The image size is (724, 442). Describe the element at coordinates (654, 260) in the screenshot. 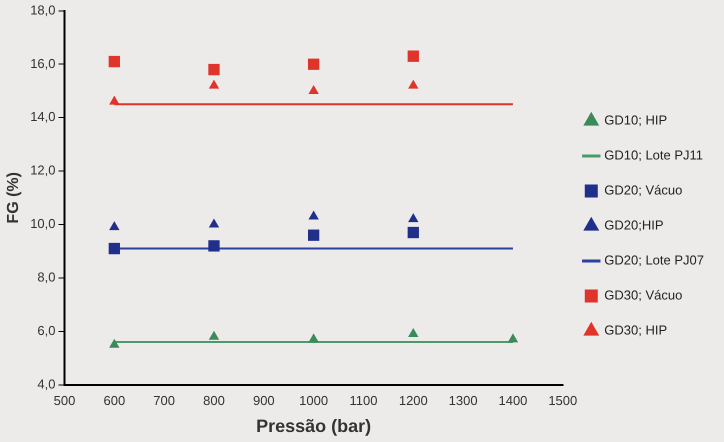

I see `legend-label: GD20; Lote PJ07` at that location.